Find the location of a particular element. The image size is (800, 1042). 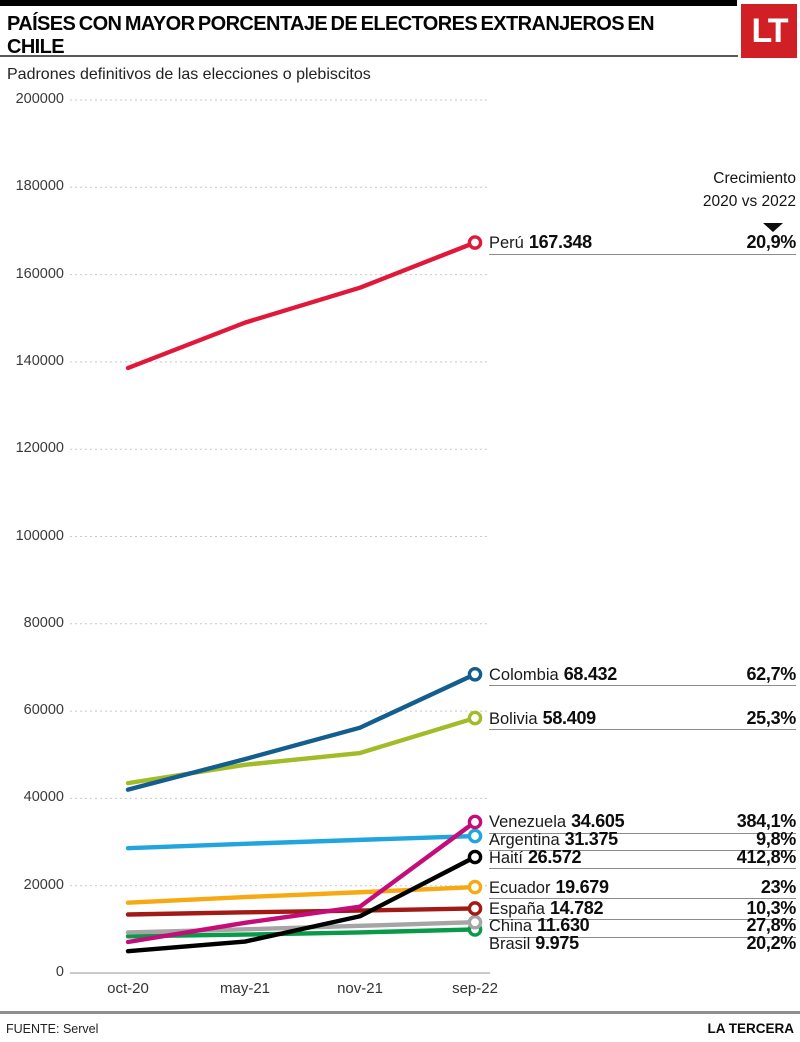

la-tercera-logo: LT is located at coordinates (769, 31).